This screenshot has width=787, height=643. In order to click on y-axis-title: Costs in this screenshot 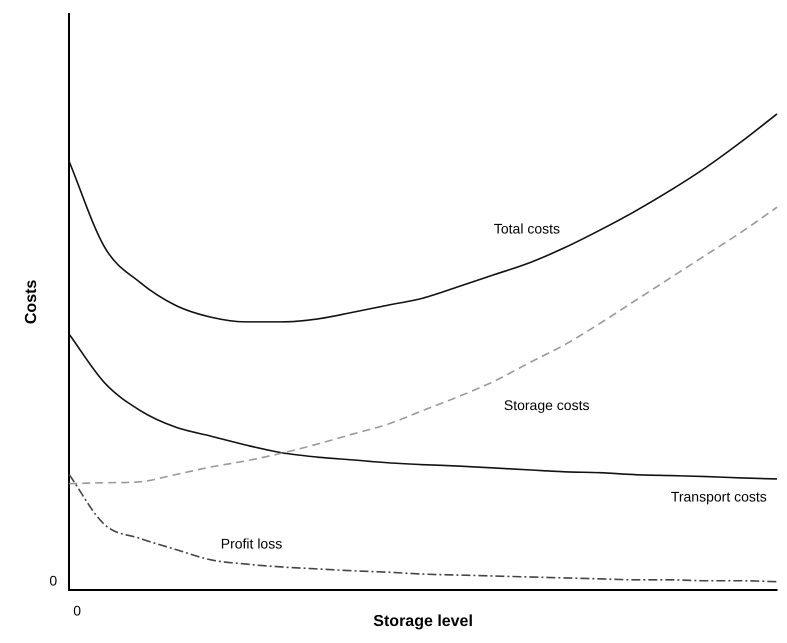, I will do `click(31, 302)`.